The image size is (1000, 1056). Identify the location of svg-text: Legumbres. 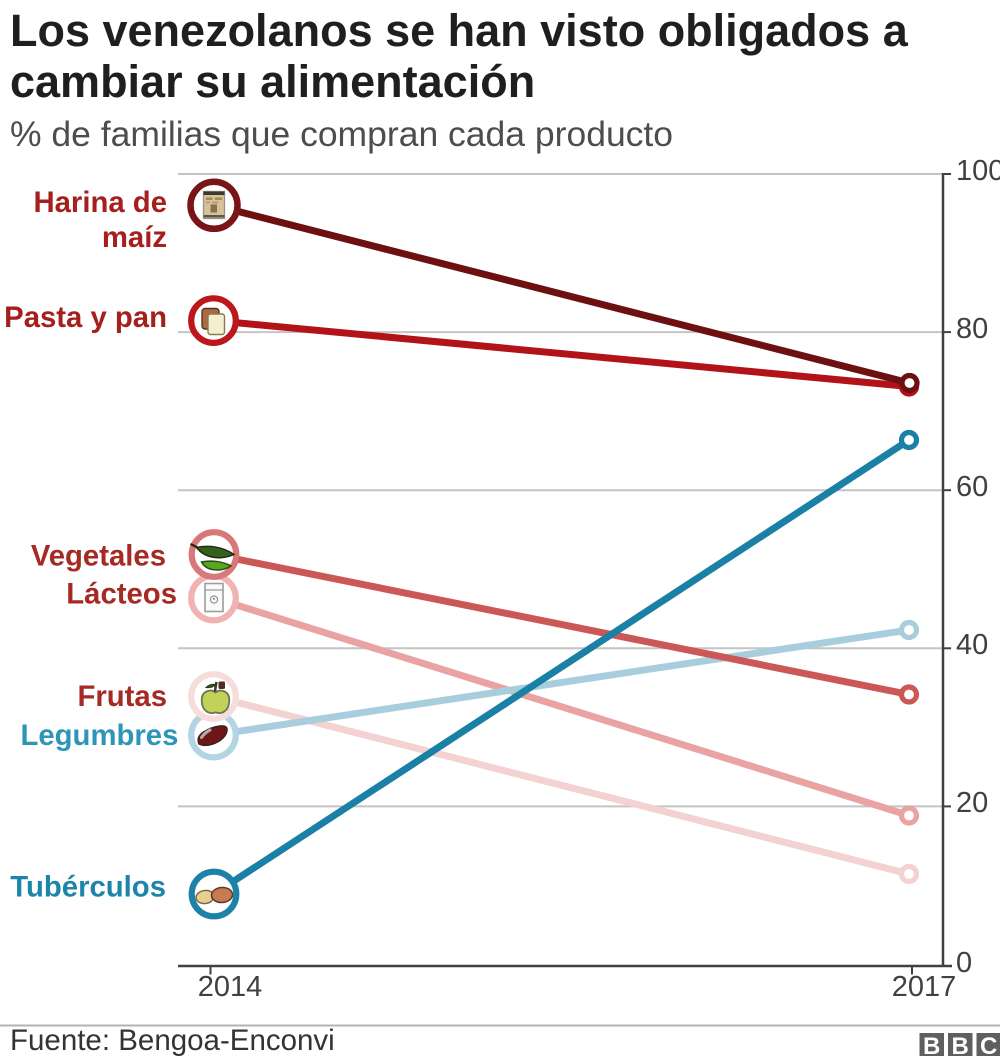
(99, 735).